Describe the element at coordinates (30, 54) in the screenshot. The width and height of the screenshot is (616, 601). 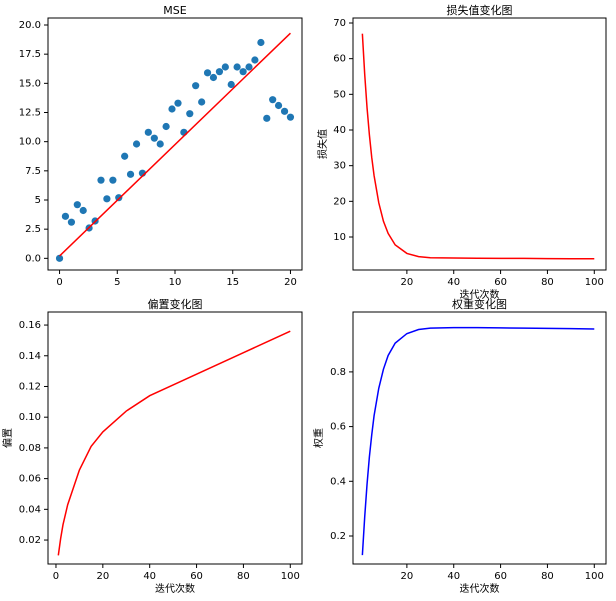
I see `y-tick-label: 17.5` at that location.